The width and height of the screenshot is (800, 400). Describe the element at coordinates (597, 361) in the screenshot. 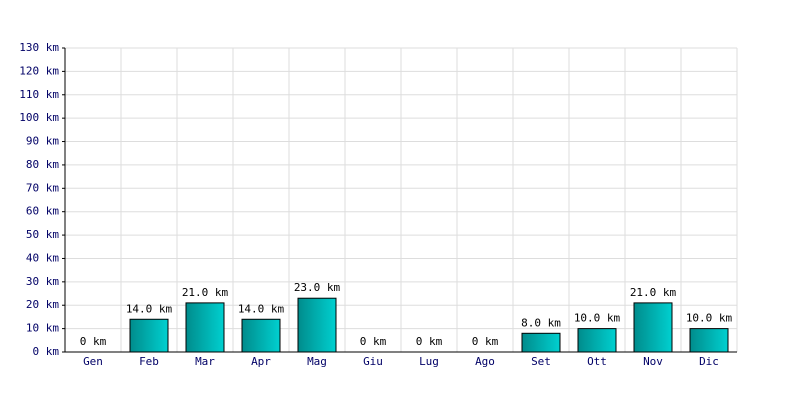

I see `x-tick-label: Ott` at that location.